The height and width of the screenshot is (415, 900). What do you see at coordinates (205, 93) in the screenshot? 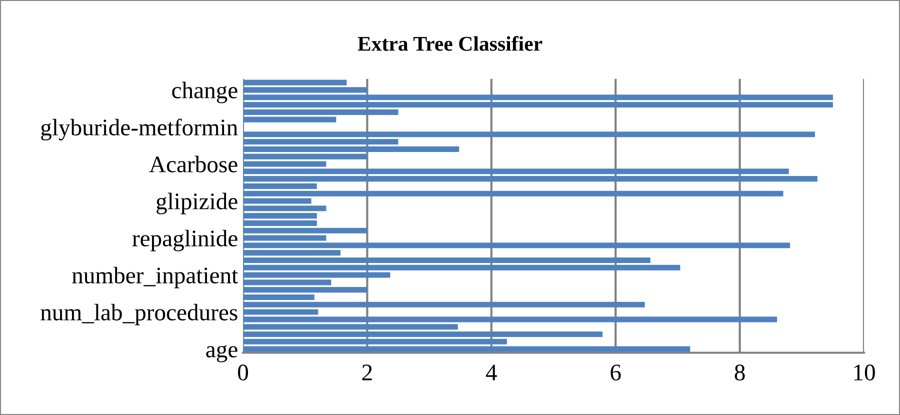
I see `y-tick-label: change` at bounding box center [205, 93].